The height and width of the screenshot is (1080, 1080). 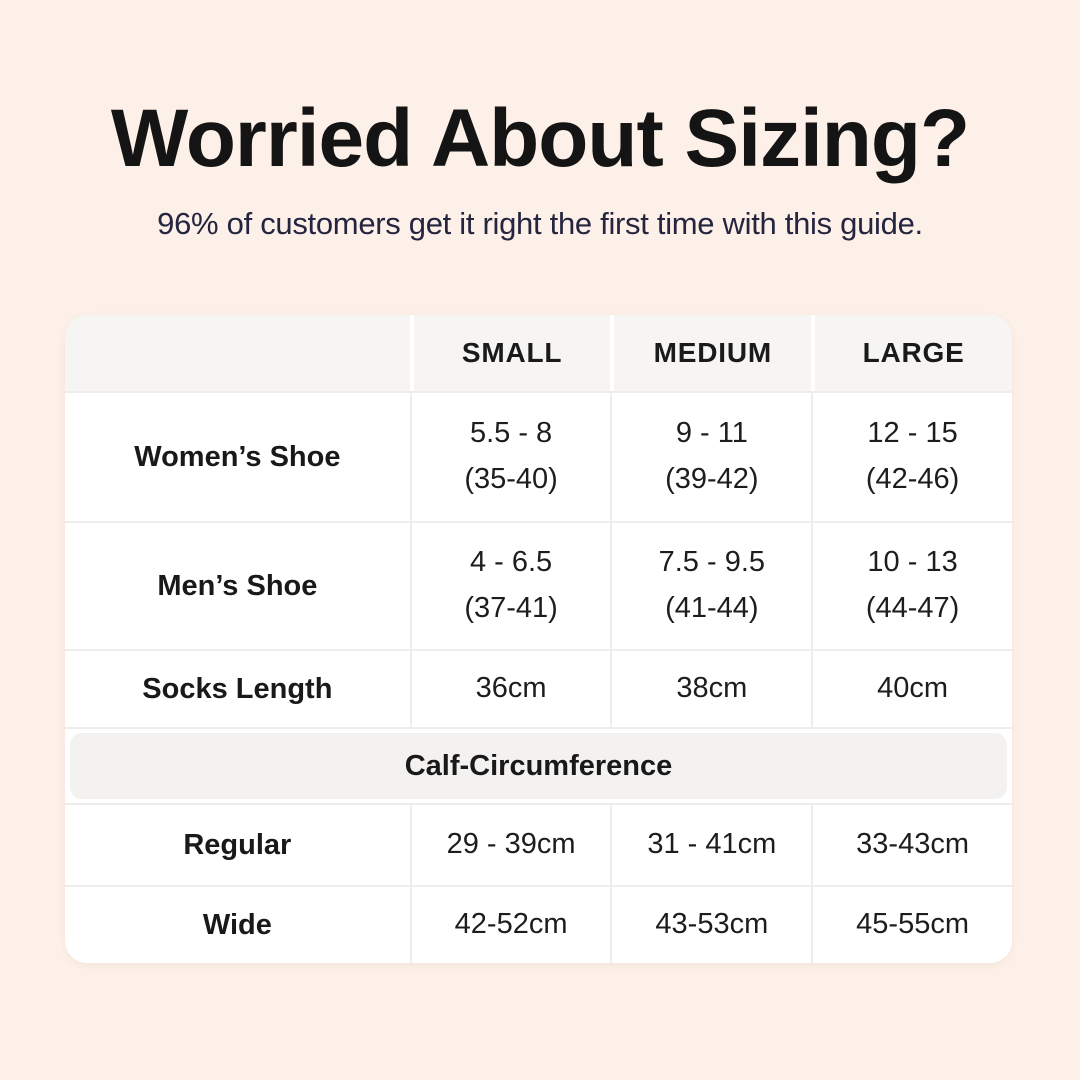 What do you see at coordinates (912, 479) in the screenshot?
I see `cell-value-line: (42-46)` at bounding box center [912, 479].